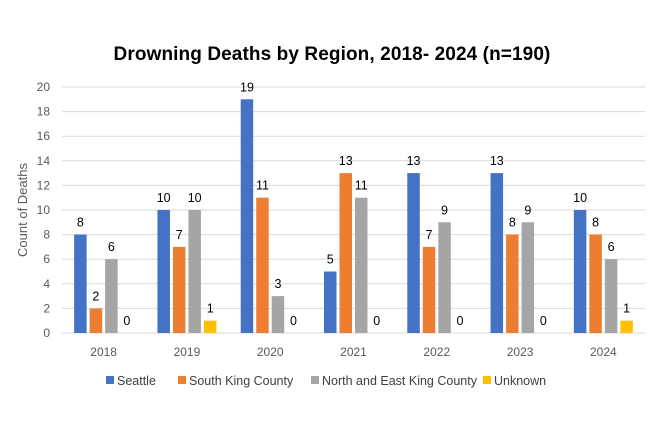  I want to click on y-tick-label: 16, so click(44, 136).